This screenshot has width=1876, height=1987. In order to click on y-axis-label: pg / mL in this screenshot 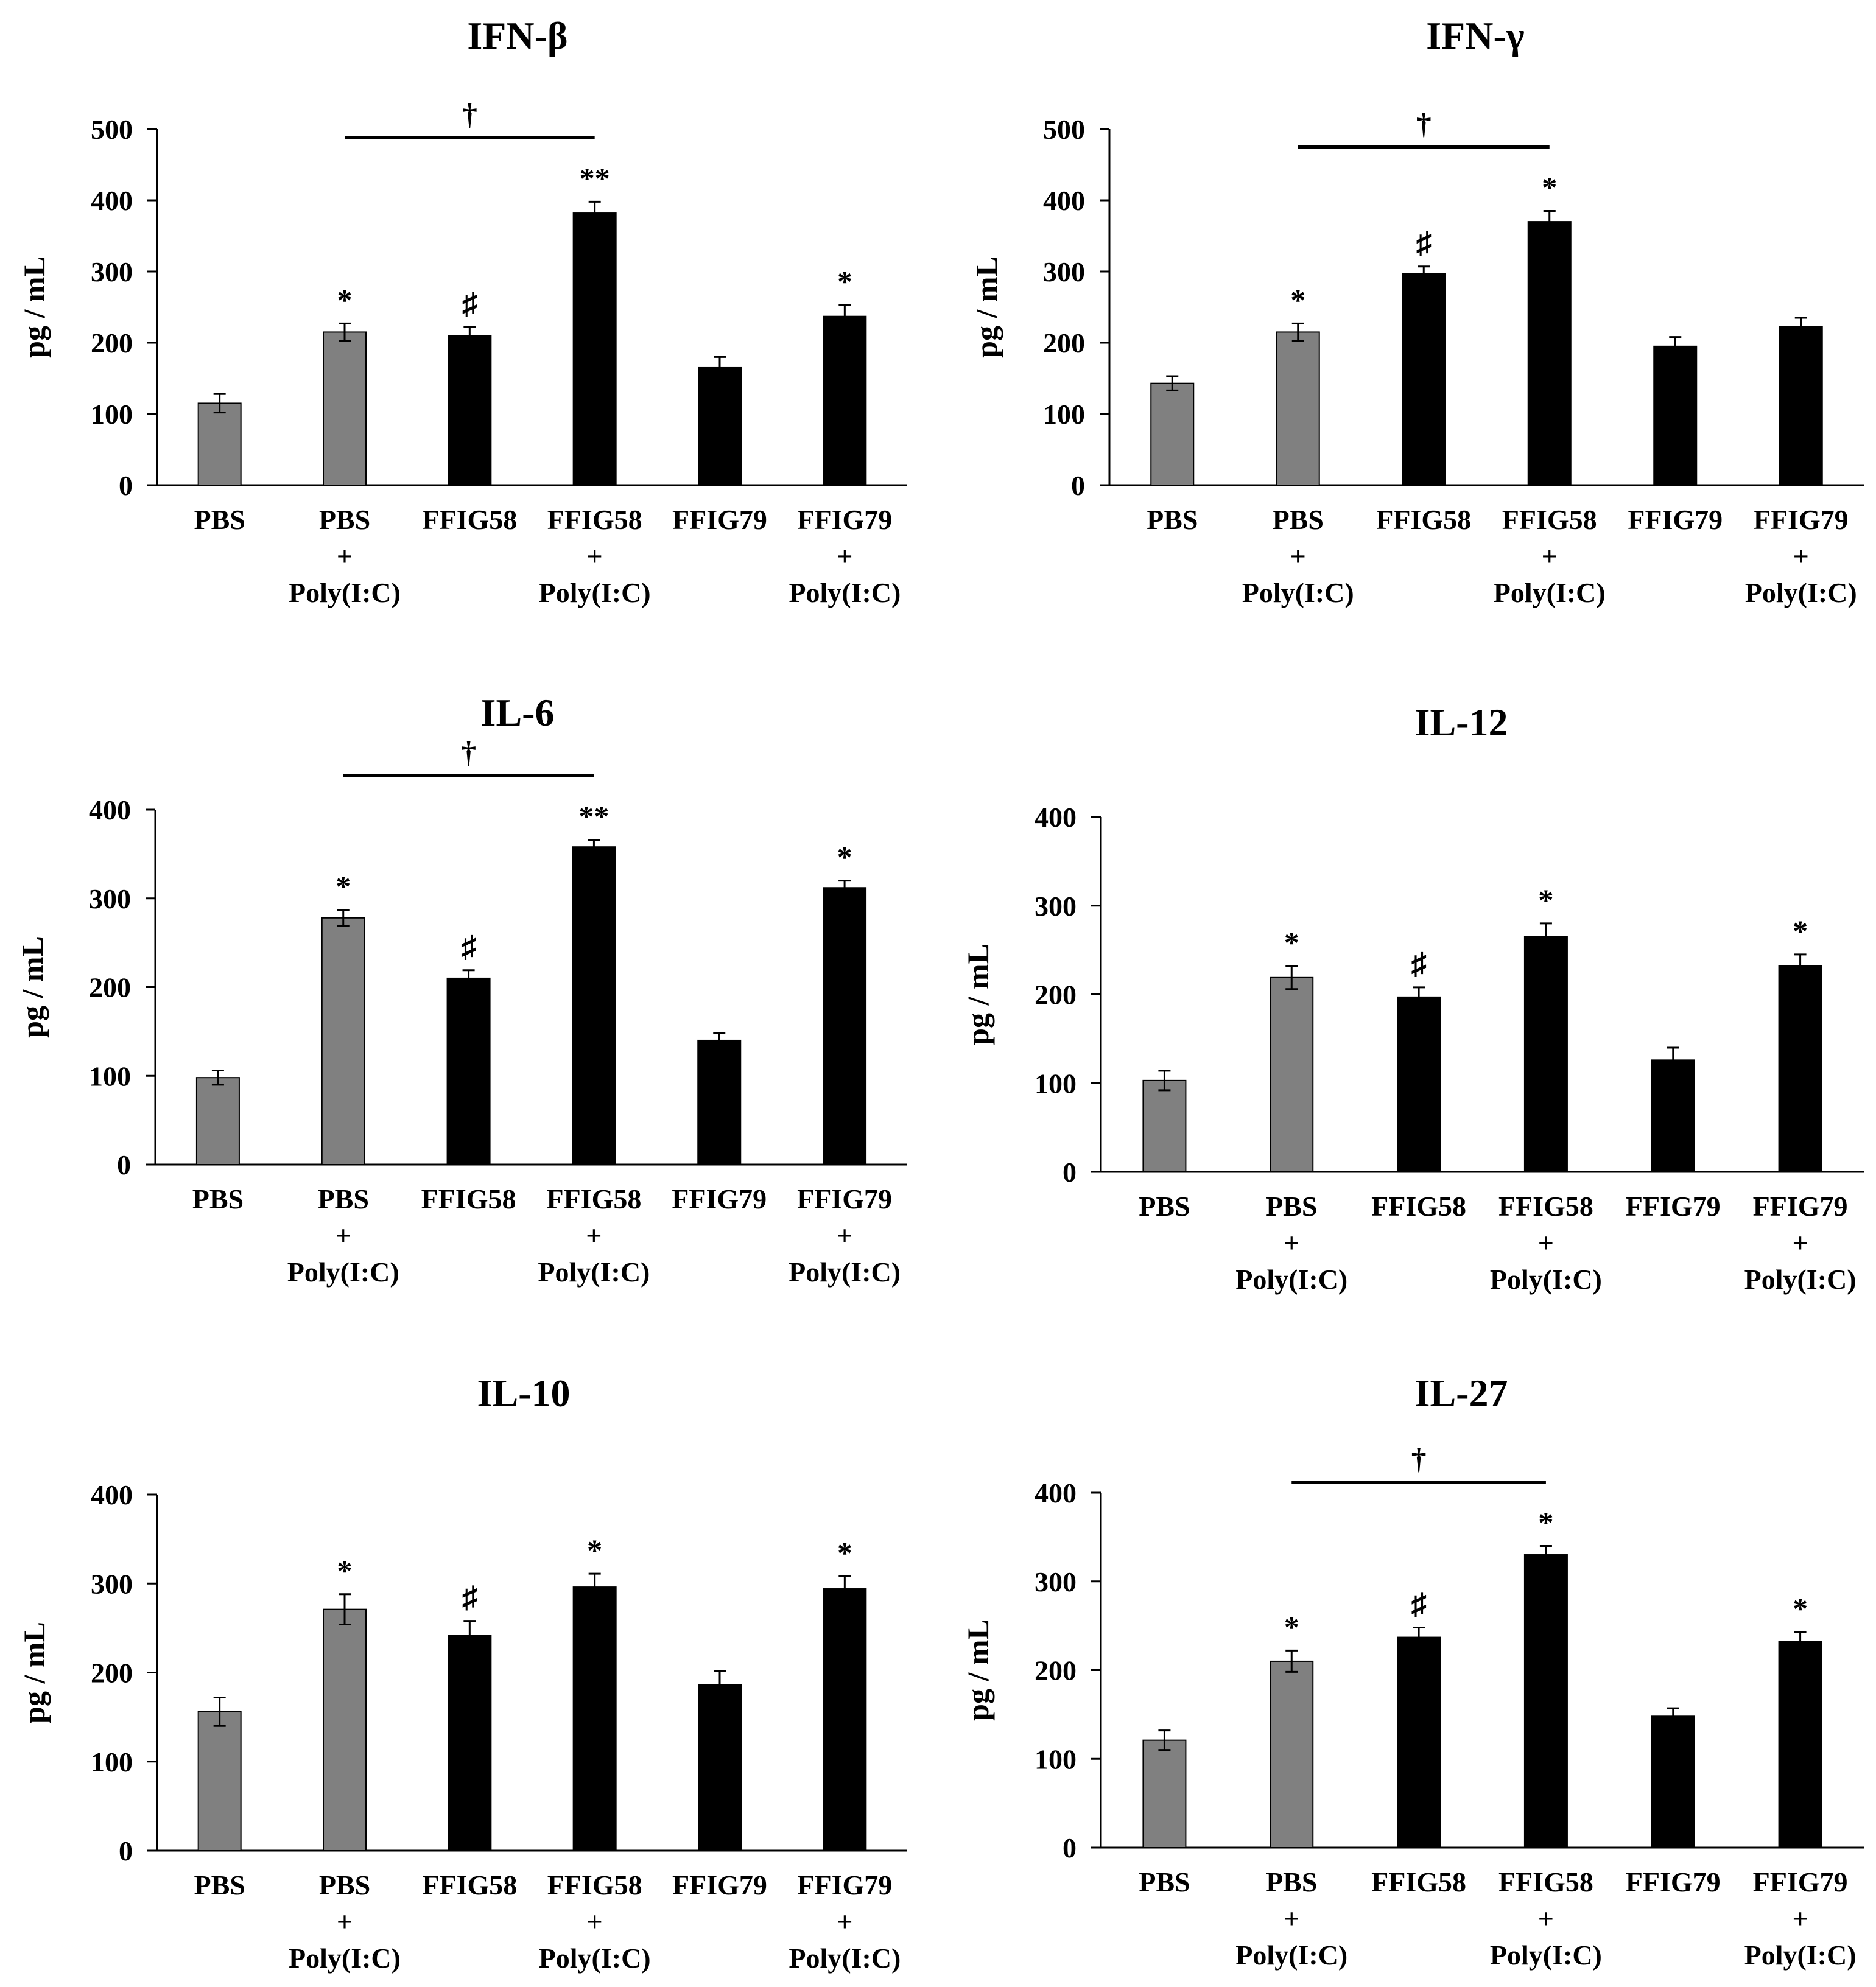, I will do `click(986, 307)`.